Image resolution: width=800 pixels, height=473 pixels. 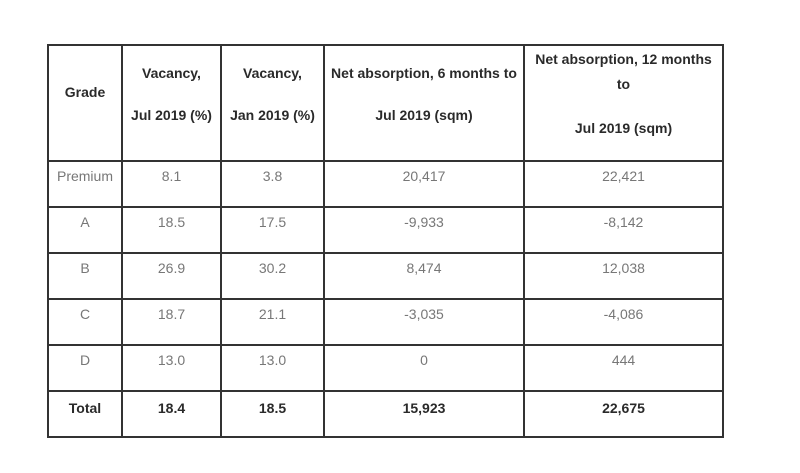 What do you see at coordinates (272, 230) in the screenshot?
I see `cell-vacancy-jan: 17.5` at bounding box center [272, 230].